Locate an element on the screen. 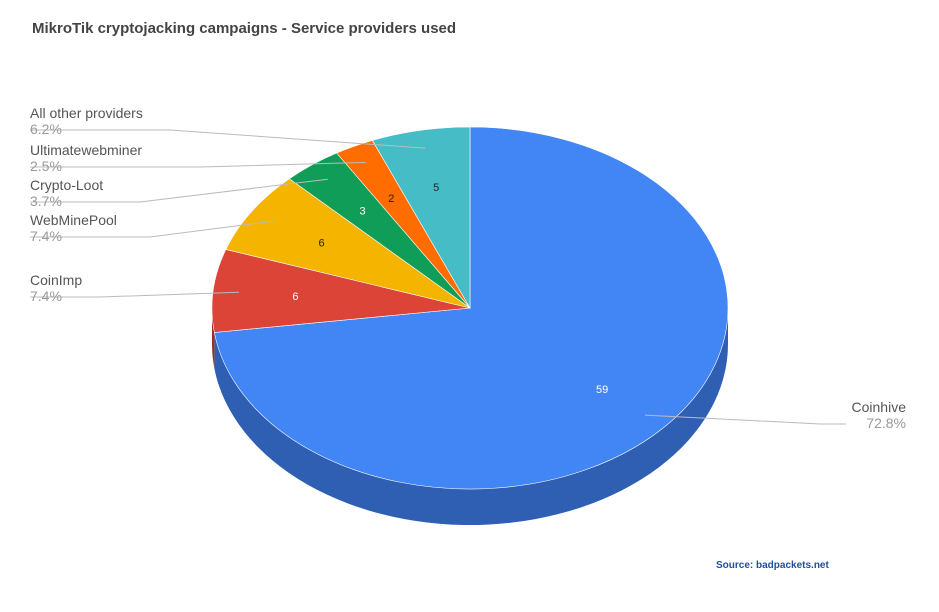  value-label-webminepool: 6 is located at coordinates (322, 243).